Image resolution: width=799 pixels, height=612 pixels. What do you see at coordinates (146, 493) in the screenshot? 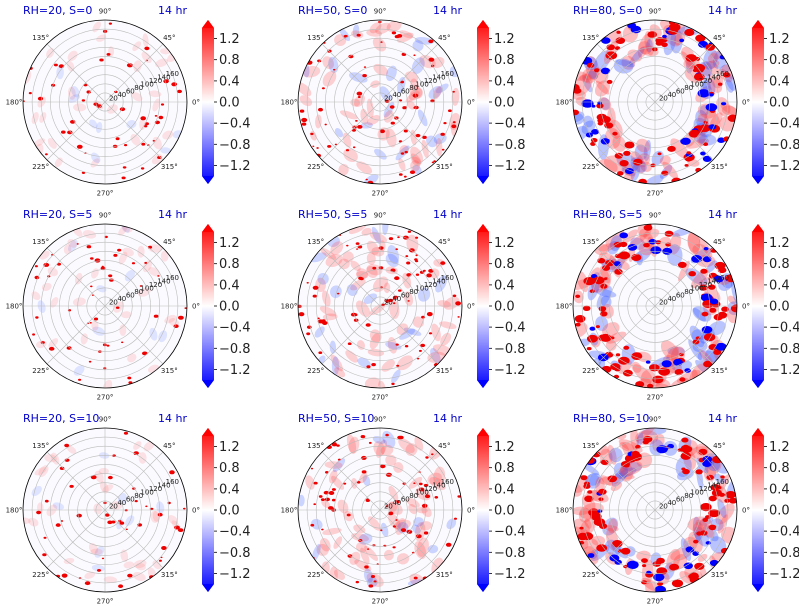
I see `r-tick-label: 100` at bounding box center [146, 493].